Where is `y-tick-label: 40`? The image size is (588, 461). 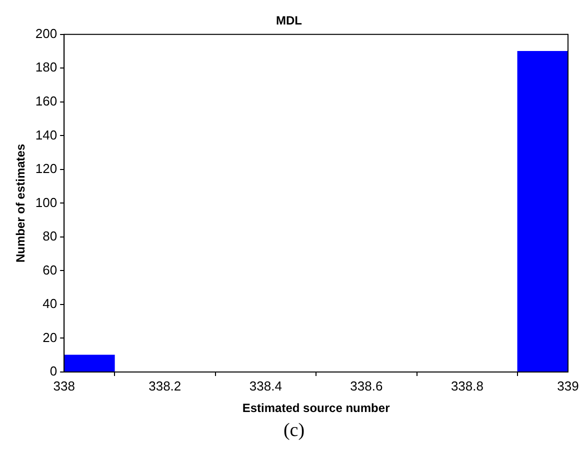
y-tick-label: 40 is located at coordinates (50, 304).